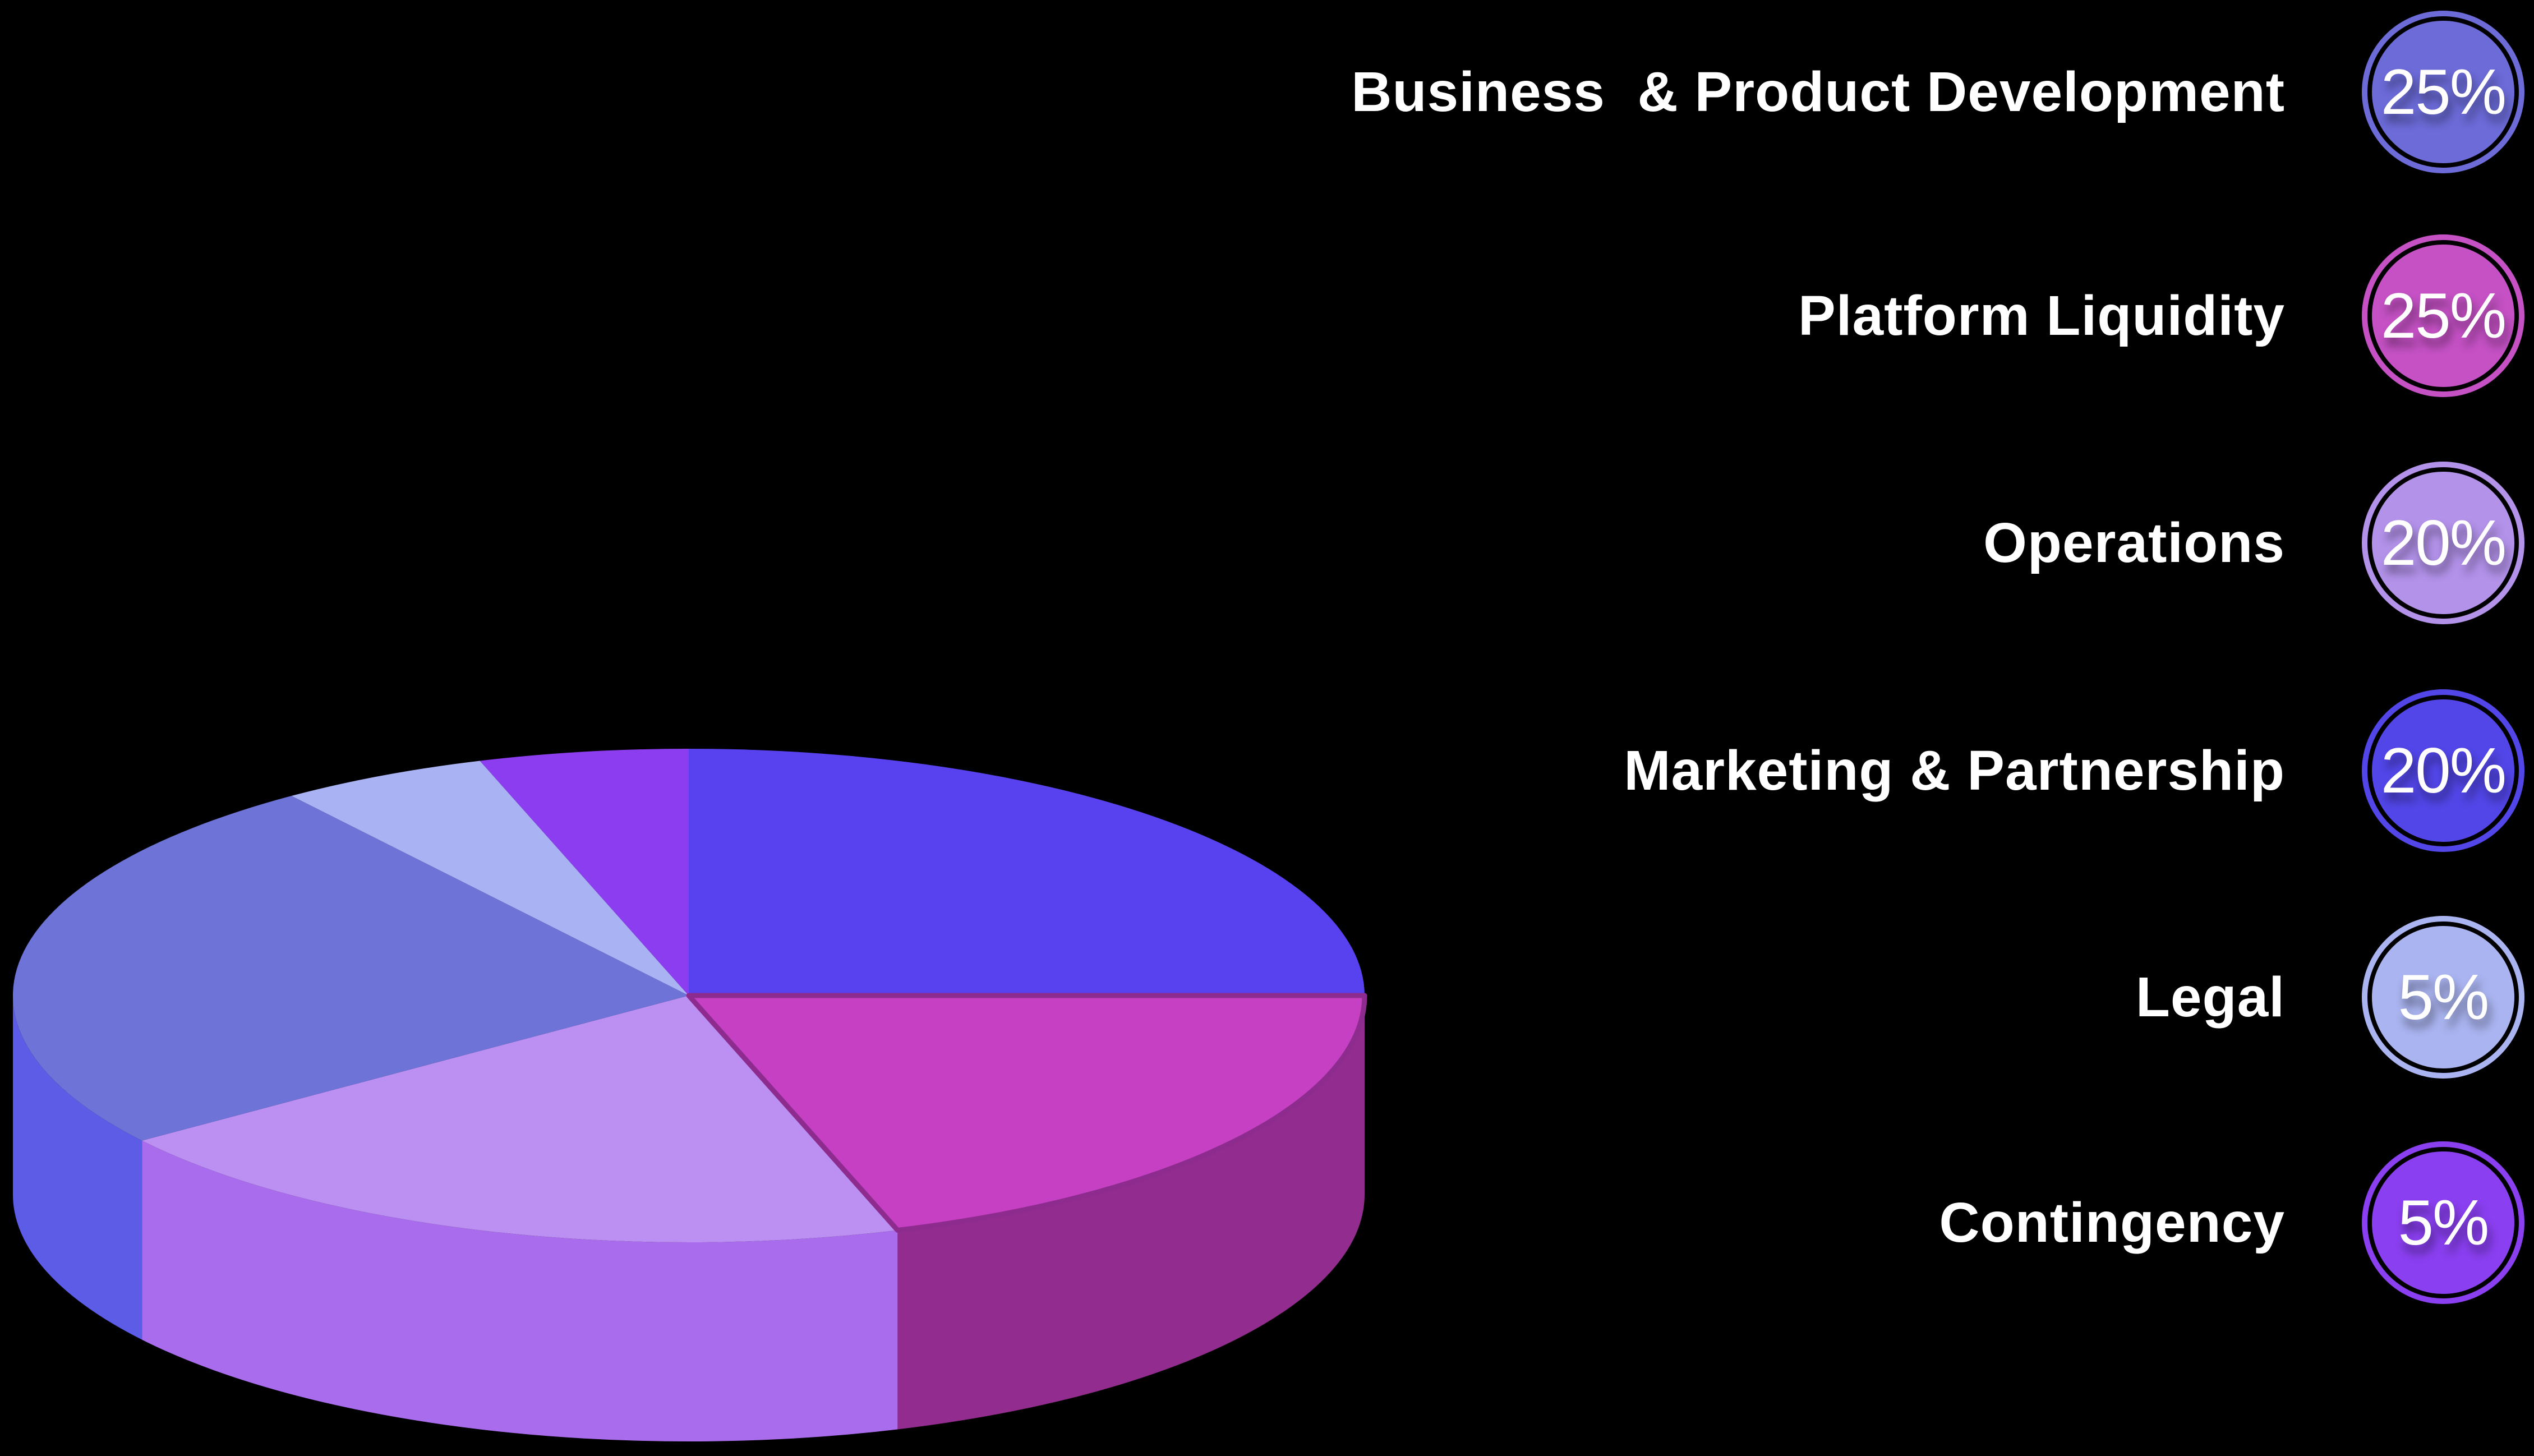 This screenshot has height=1456, width=2534. What do you see at coordinates (1818, 92) in the screenshot?
I see `legend-label: Business & Product Development` at bounding box center [1818, 92].